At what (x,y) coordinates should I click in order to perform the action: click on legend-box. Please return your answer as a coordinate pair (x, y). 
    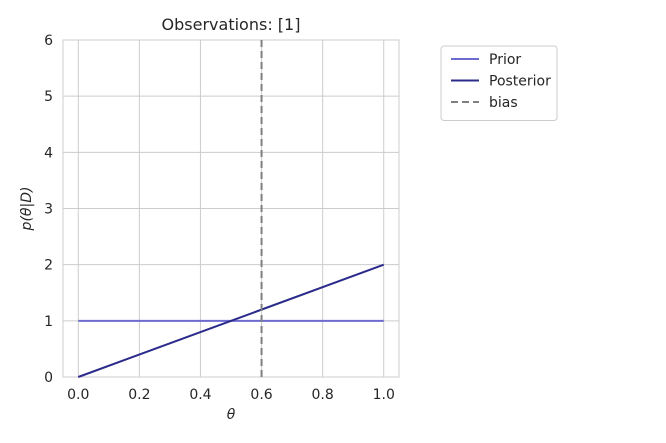
    Looking at the image, I should click on (499, 83).